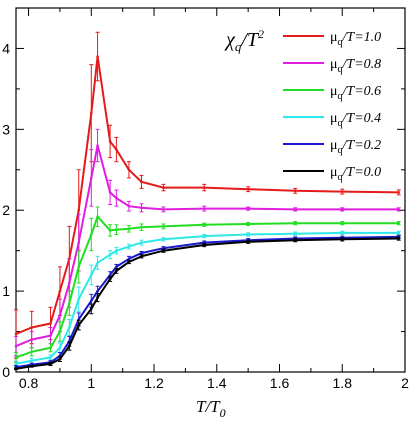 Image resolution: width=415 pixels, height=426 pixels. What do you see at coordinates (355, 120) in the screenshot?
I see `legend-label: μq/T=0.4` at bounding box center [355, 120].